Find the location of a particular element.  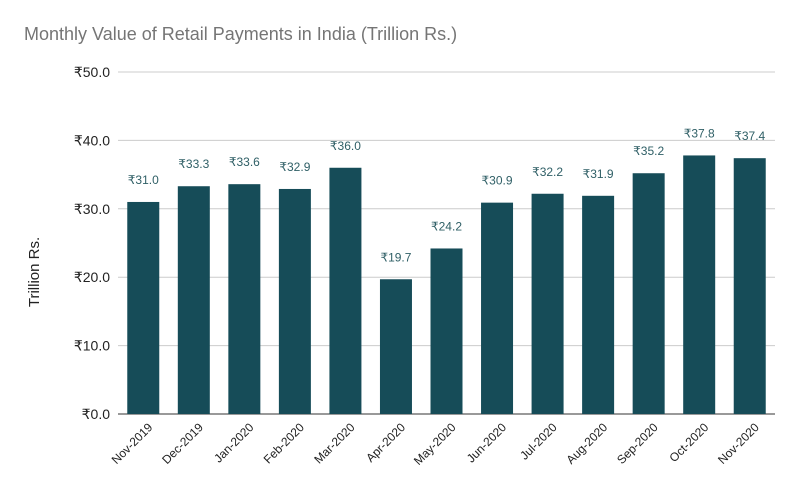

data-label: ₹30.9 is located at coordinates (497, 181).